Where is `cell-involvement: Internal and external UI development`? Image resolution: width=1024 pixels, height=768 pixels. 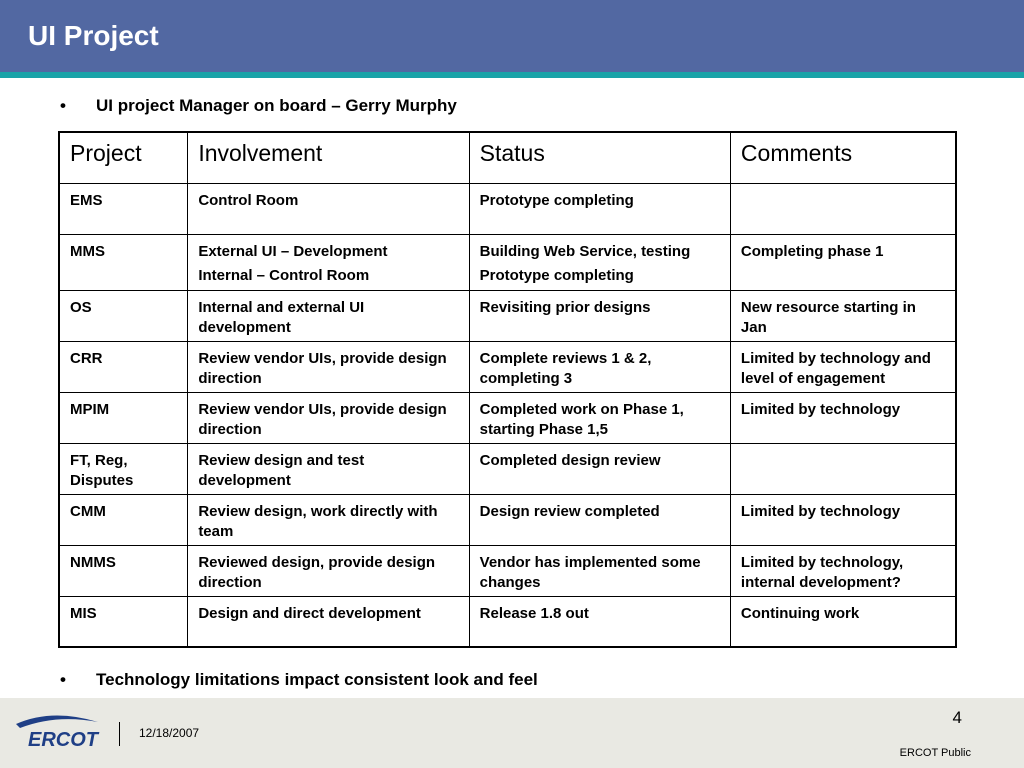 cell-involvement: Internal and external UI development is located at coordinates (328, 315).